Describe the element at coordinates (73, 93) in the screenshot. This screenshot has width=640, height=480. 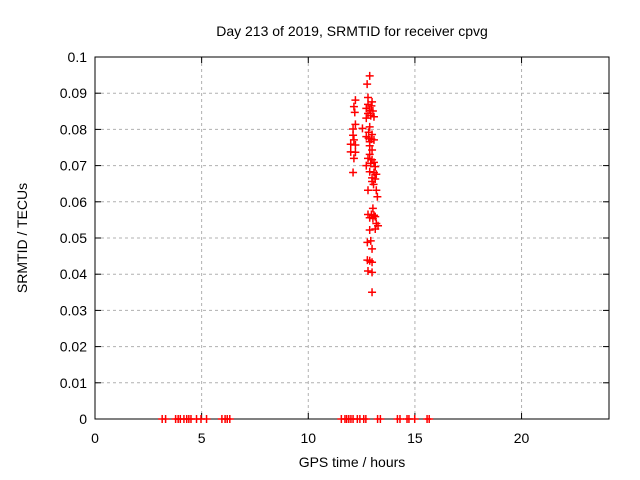
I see `y-tick-label: 0.09` at that location.